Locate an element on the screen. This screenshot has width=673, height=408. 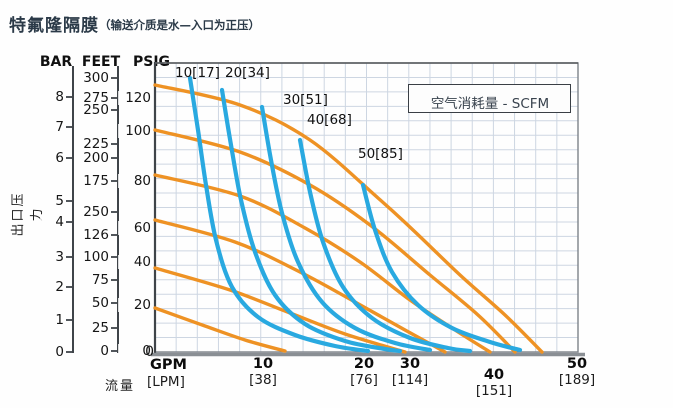
x-tick: 50 [189] is located at coordinates (577, 372).